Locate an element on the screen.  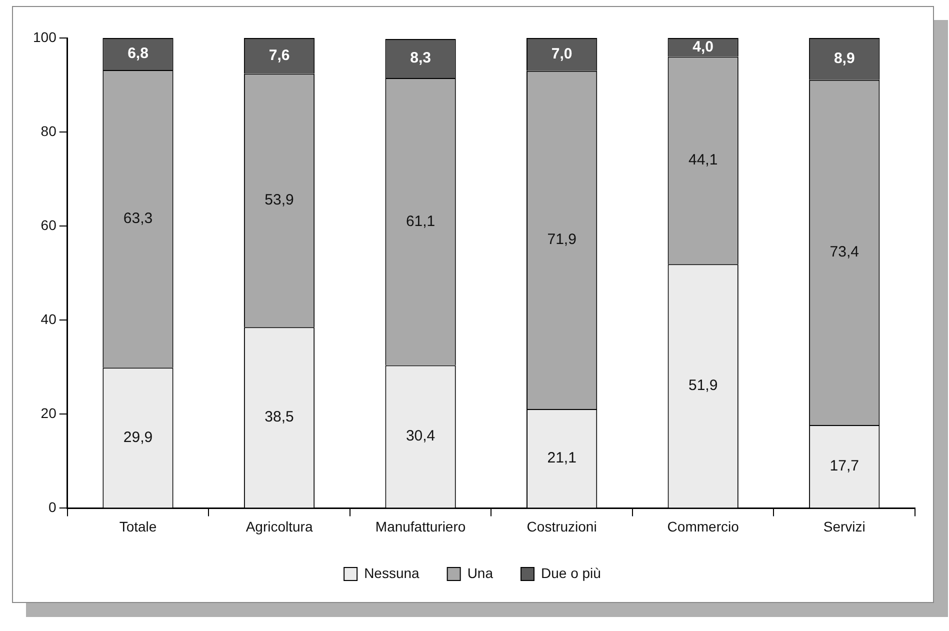
y-tick-label: 0 is located at coordinates (52, 507).